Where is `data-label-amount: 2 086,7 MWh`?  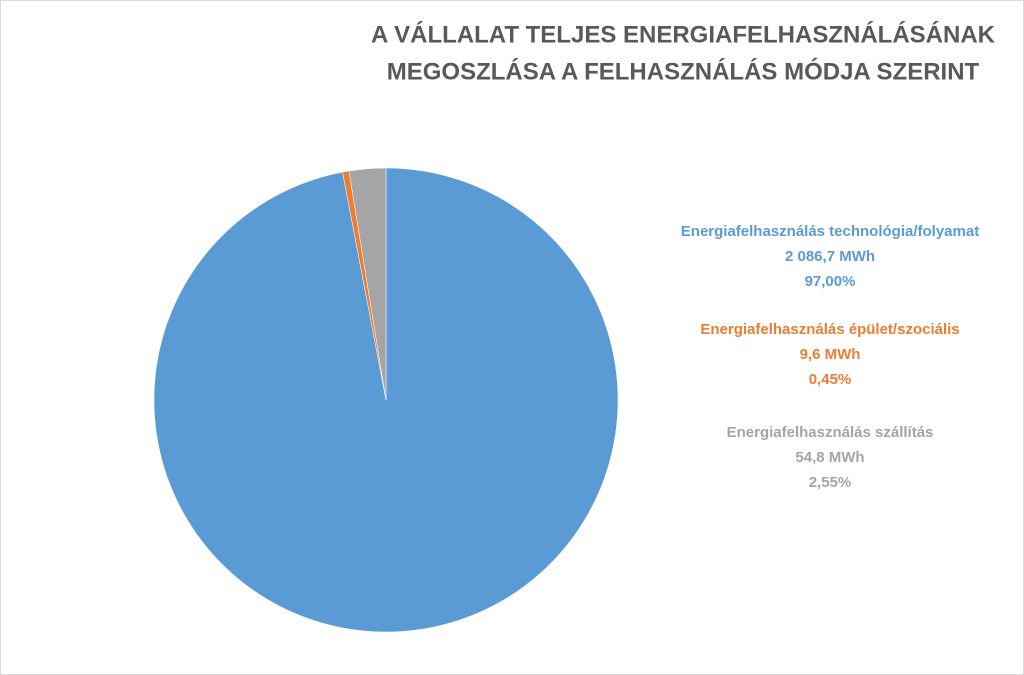
data-label-amount: 2 086,7 MWh is located at coordinates (830, 256).